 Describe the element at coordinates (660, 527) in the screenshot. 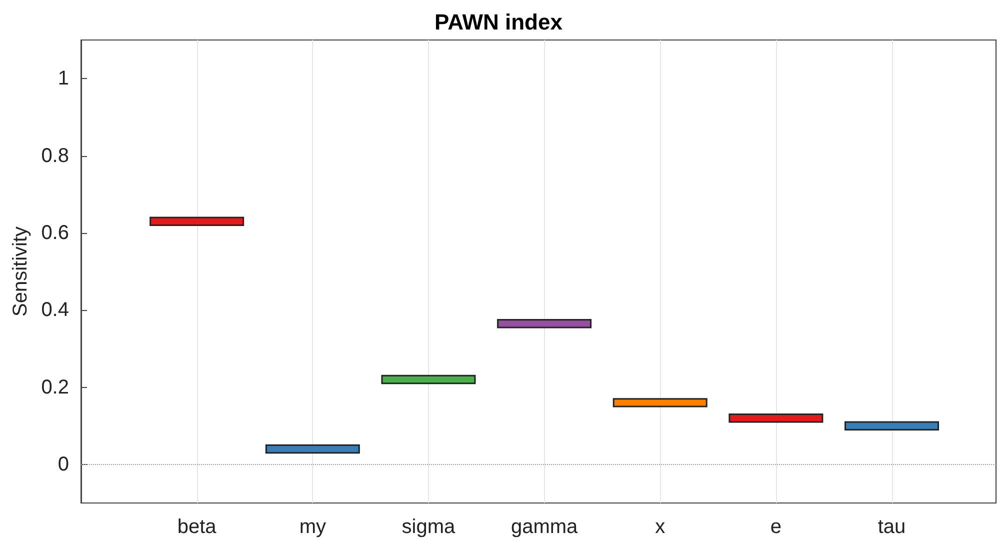

I see `x-tick-label: x` at that location.